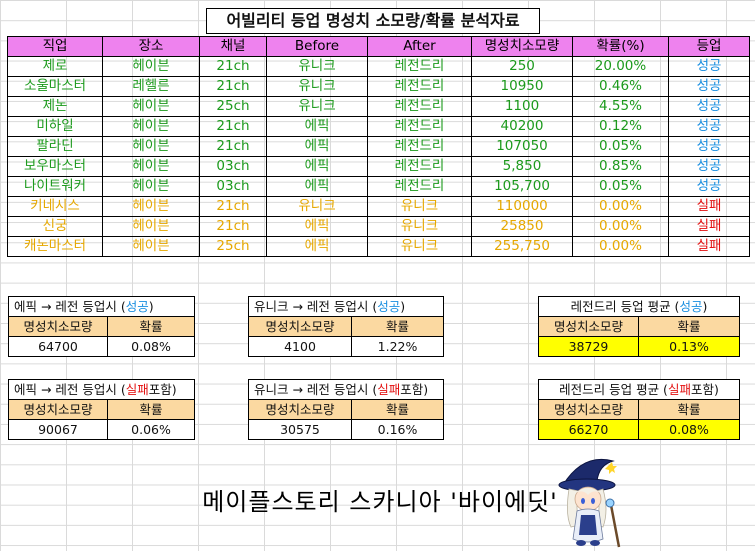  I want to click on summary-cost-value: 66270, so click(588, 429).